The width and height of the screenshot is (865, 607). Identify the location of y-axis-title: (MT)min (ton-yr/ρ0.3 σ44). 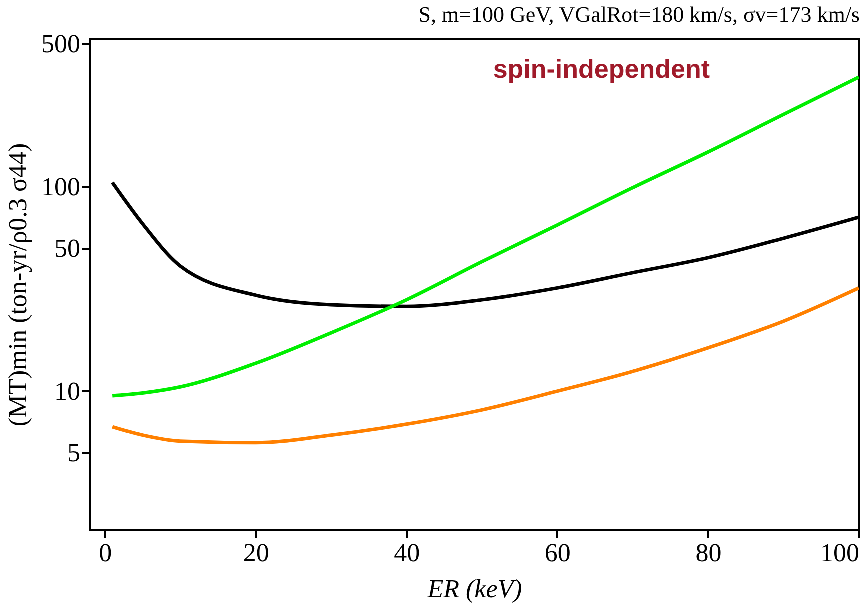
(18, 285).